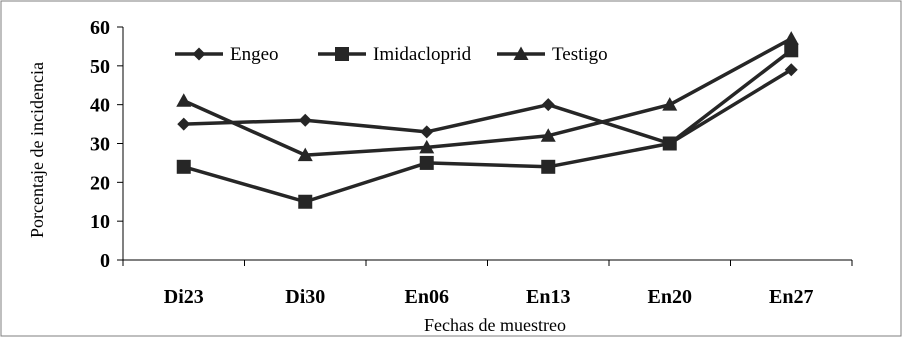  I want to click on x-tick-label: En20, so click(670, 297).